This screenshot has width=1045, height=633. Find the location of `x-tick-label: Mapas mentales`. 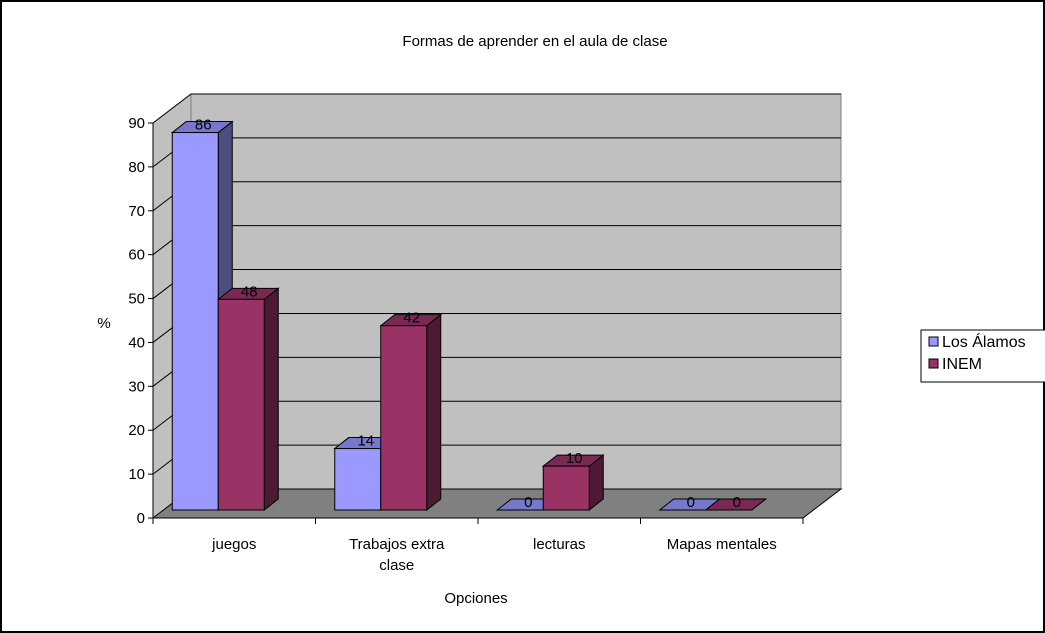

x-tick-label: Mapas mentales is located at coordinates (722, 544).